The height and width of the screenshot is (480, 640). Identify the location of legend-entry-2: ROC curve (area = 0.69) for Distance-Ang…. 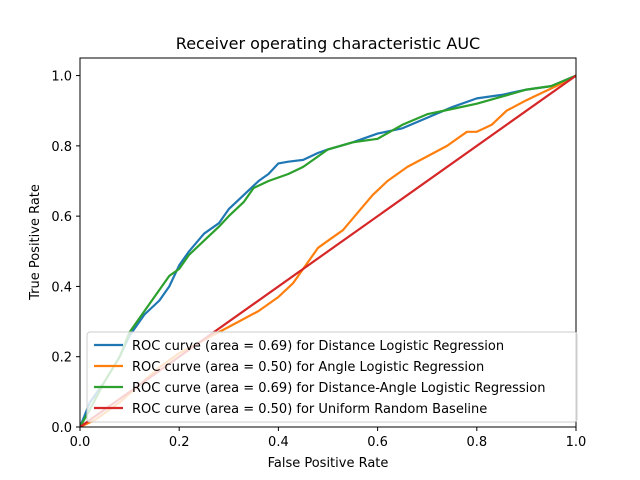
(338, 388).